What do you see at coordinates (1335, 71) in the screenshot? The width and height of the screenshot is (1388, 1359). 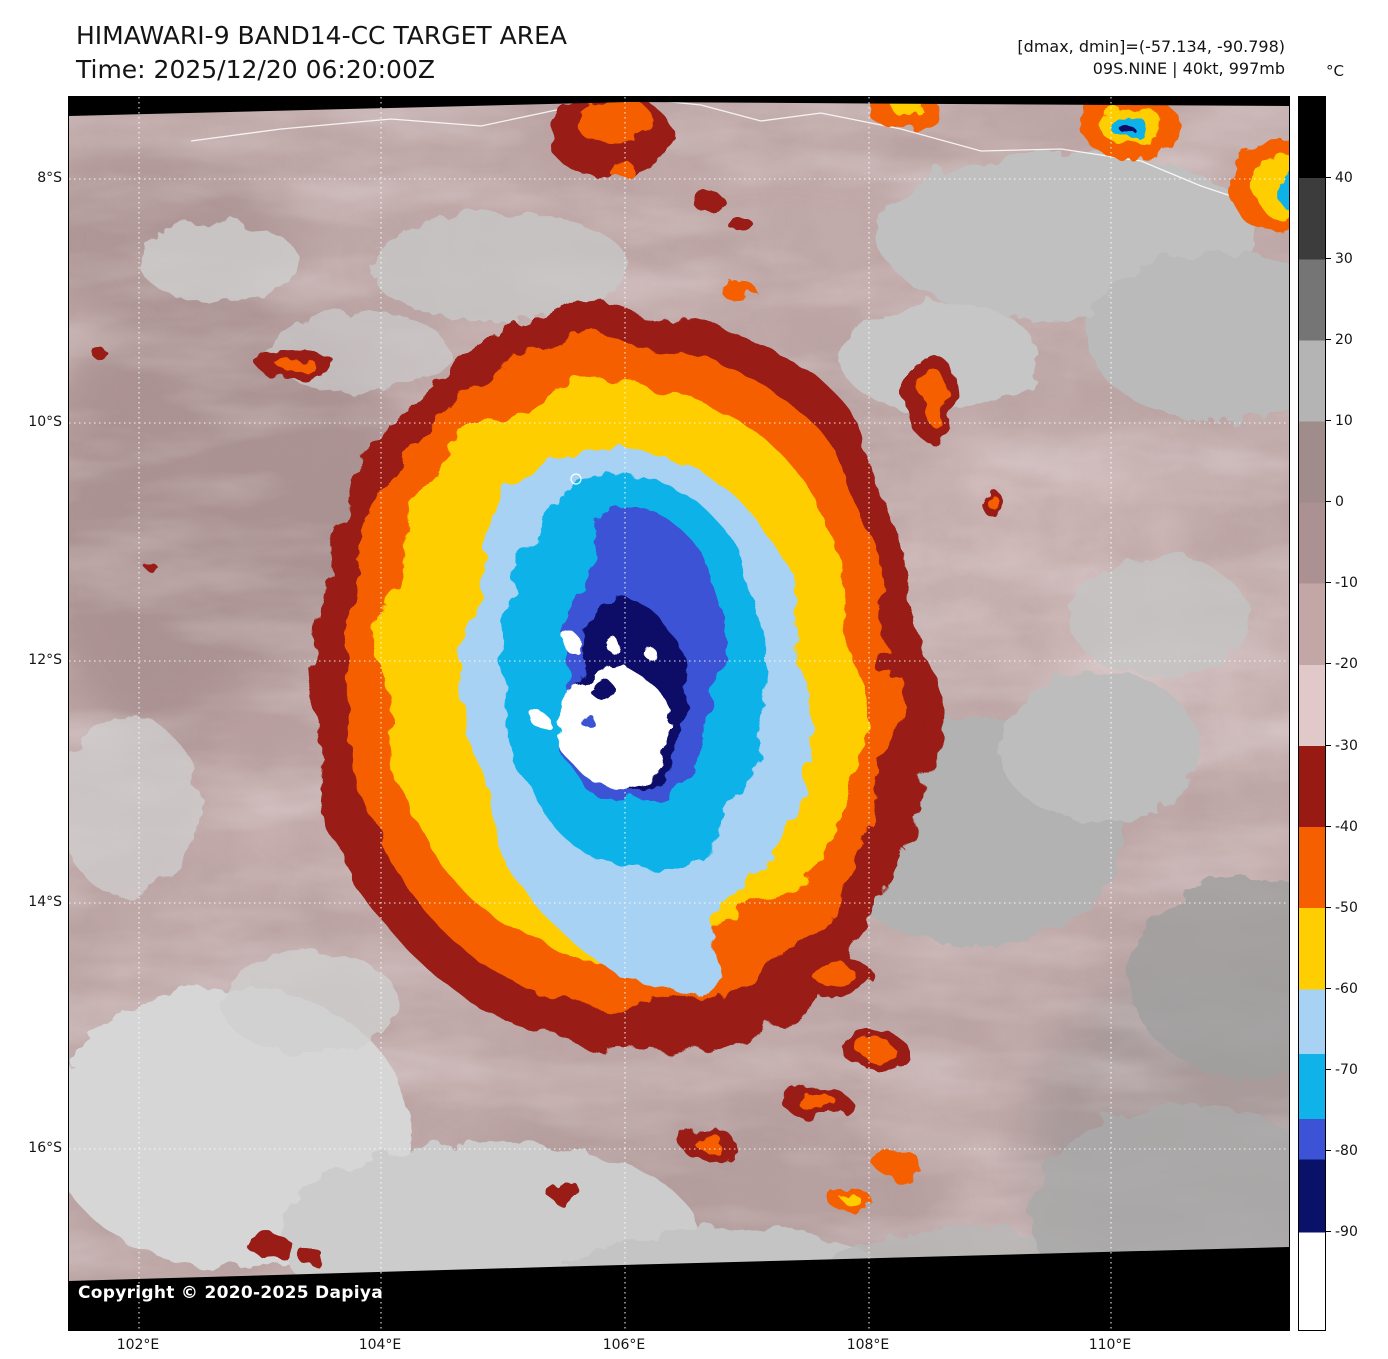 I see `colorbar-unit-label: °C` at bounding box center [1335, 71].